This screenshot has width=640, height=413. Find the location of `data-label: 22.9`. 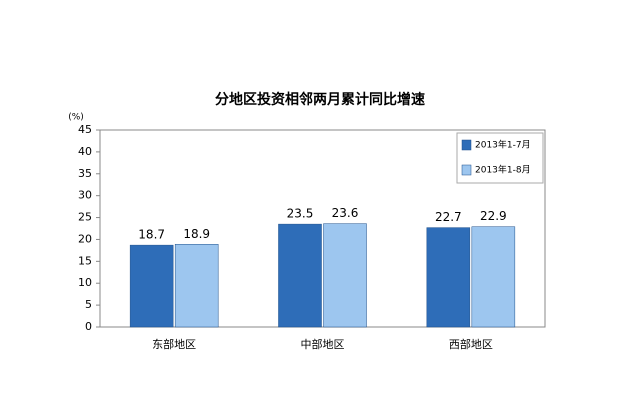

data-label: 22.9 is located at coordinates (493, 216).